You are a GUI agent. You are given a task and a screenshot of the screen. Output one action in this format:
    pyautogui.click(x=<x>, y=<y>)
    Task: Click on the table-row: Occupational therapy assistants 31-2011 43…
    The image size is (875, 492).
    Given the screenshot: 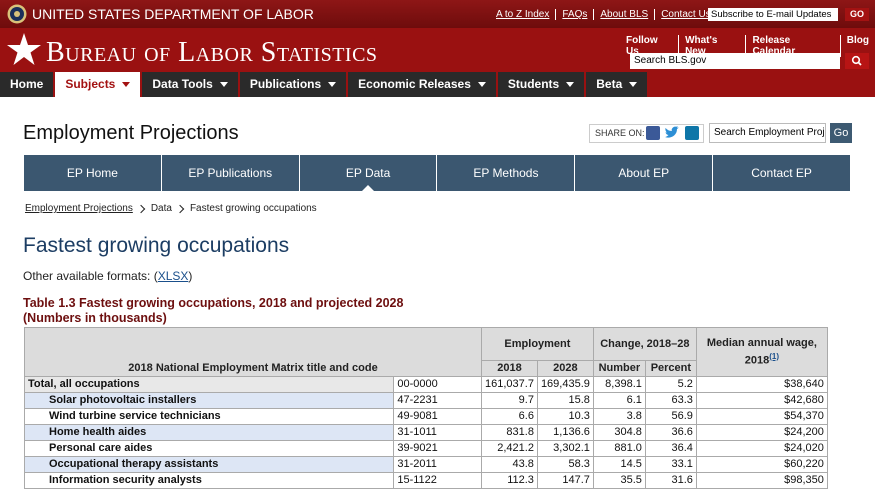 What is the action you would take?
    pyautogui.click(x=425, y=464)
    